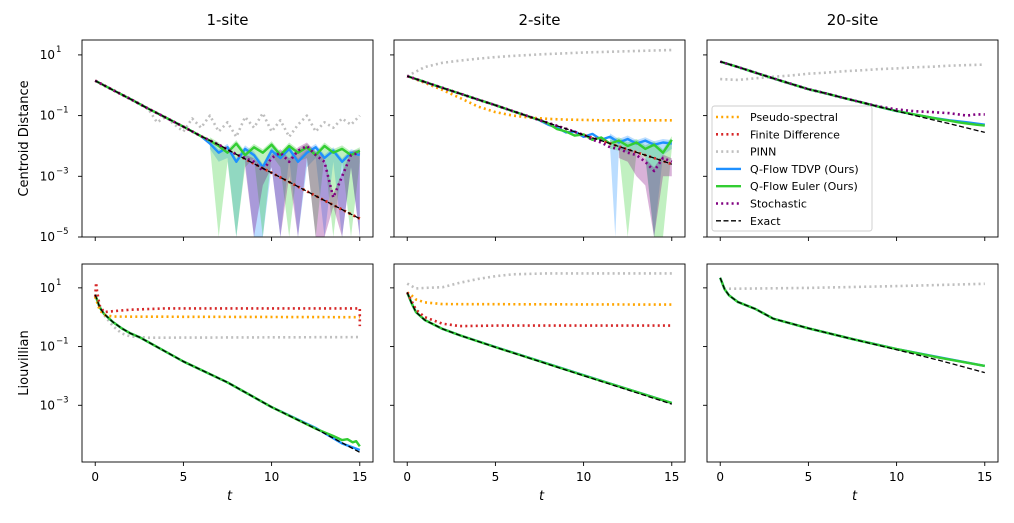  I want to click on legend-label: PINN, so click(763, 152).